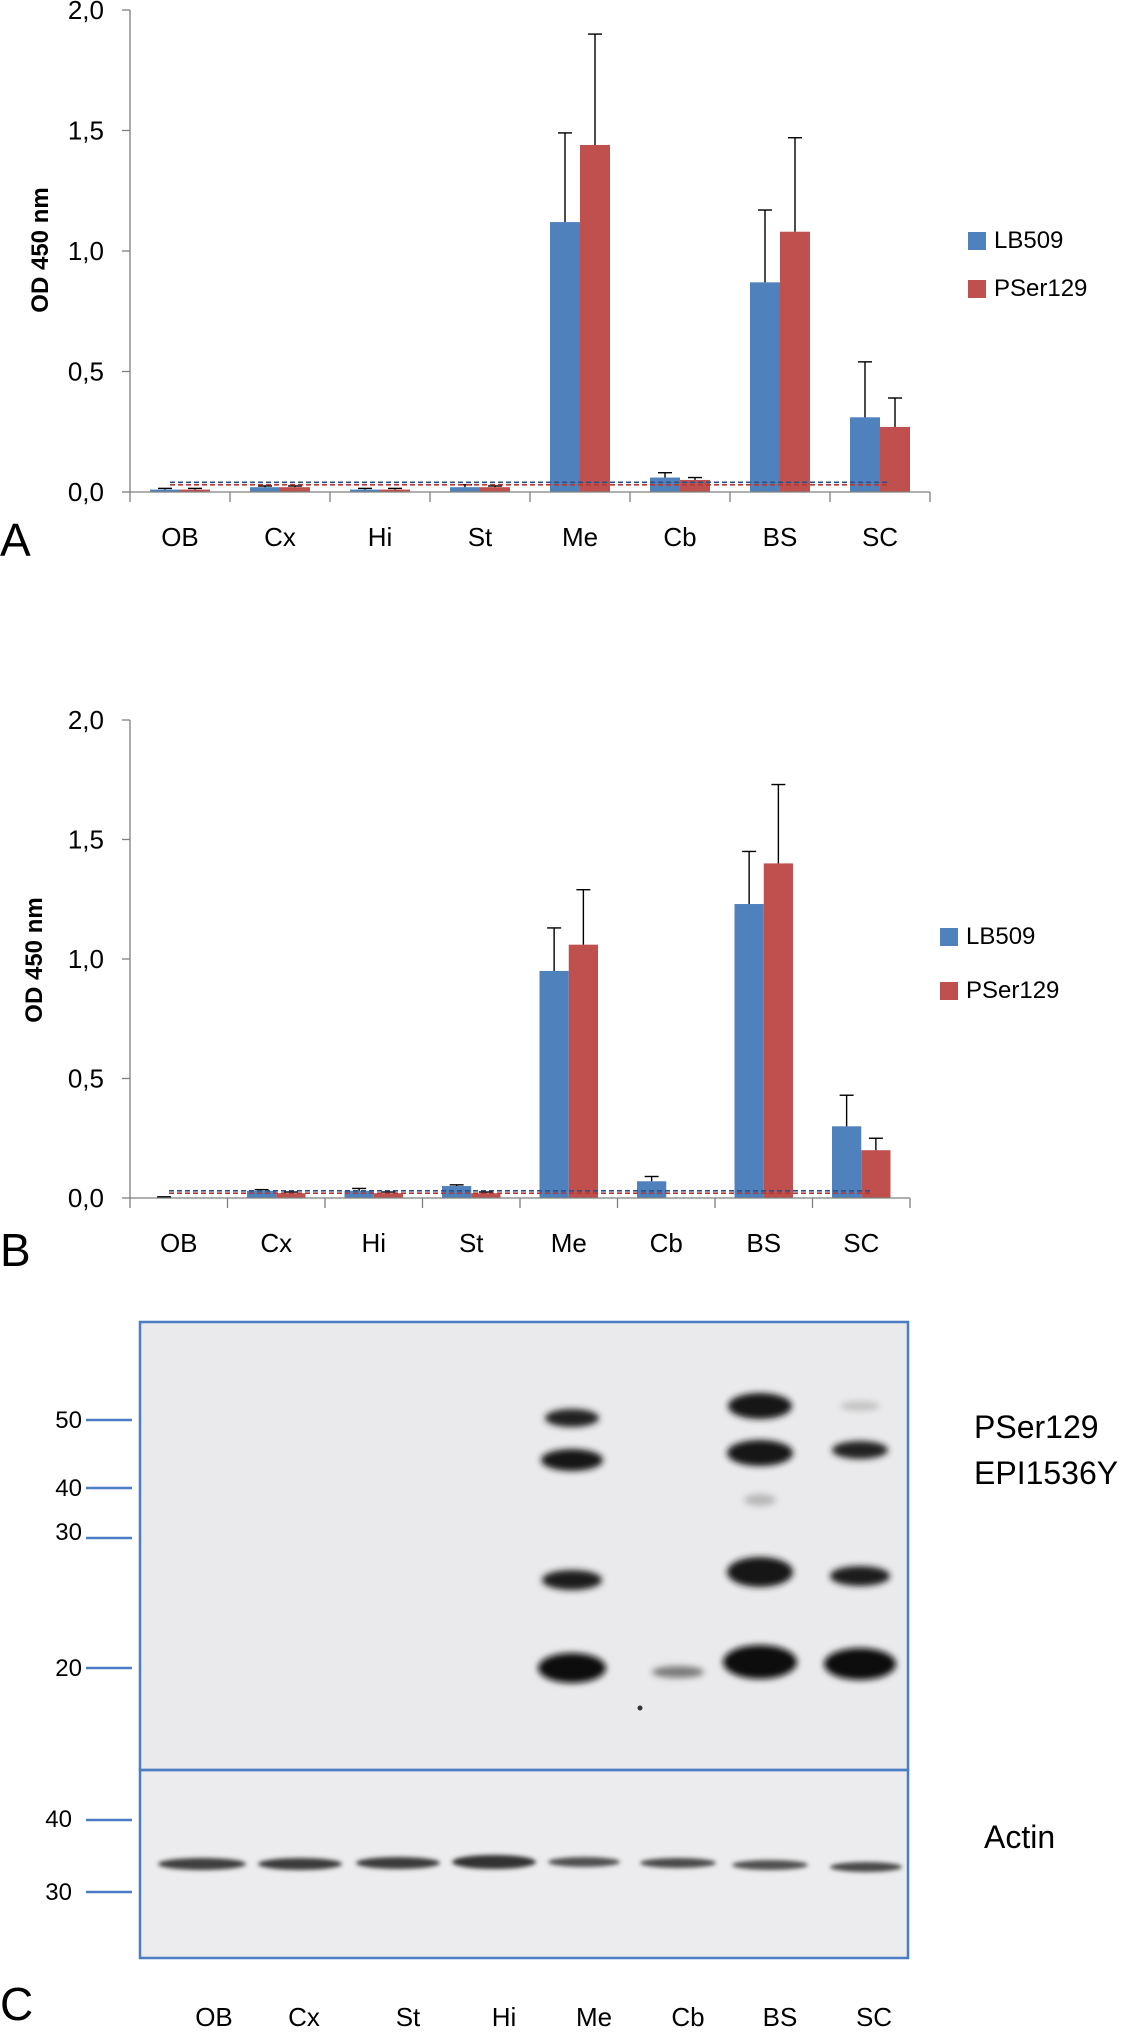 This screenshot has height=2032, width=1129. Describe the element at coordinates (895, 459) in the screenshot. I see `bar-pser129-sc` at that location.